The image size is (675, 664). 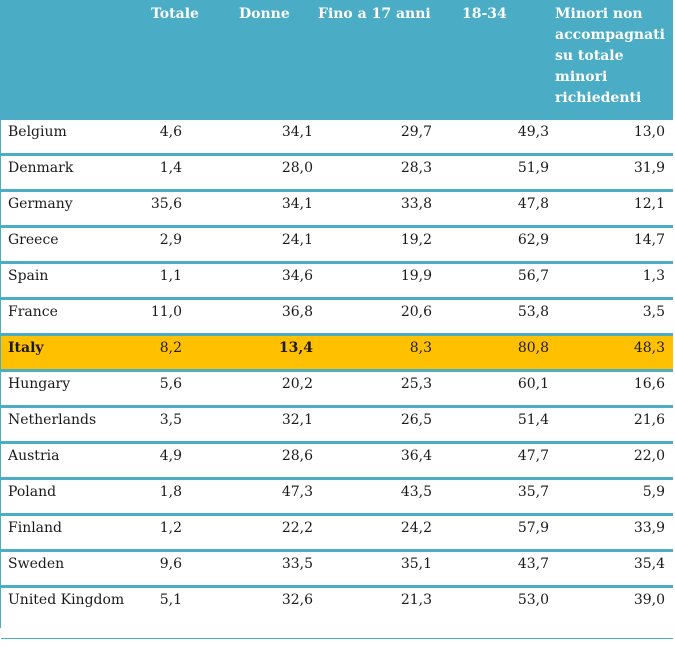 What do you see at coordinates (186, 353) in the screenshot?
I see `value-cell: 8,2` at bounding box center [186, 353].